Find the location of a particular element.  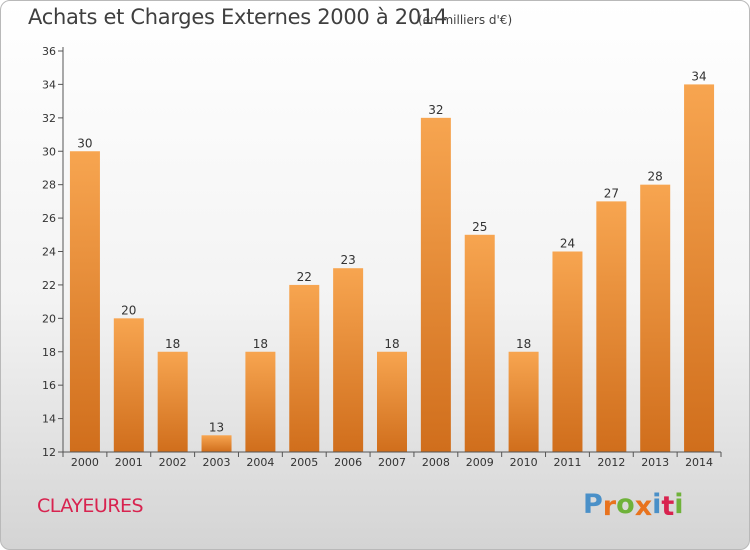

logo-letter: x is located at coordinates (643, 506).